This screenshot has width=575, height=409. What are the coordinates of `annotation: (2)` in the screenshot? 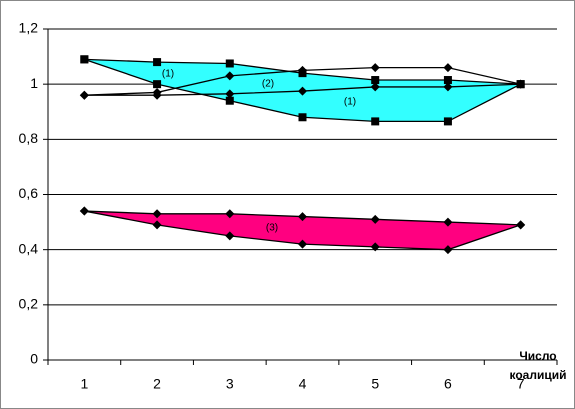 It's located at (268, 84).